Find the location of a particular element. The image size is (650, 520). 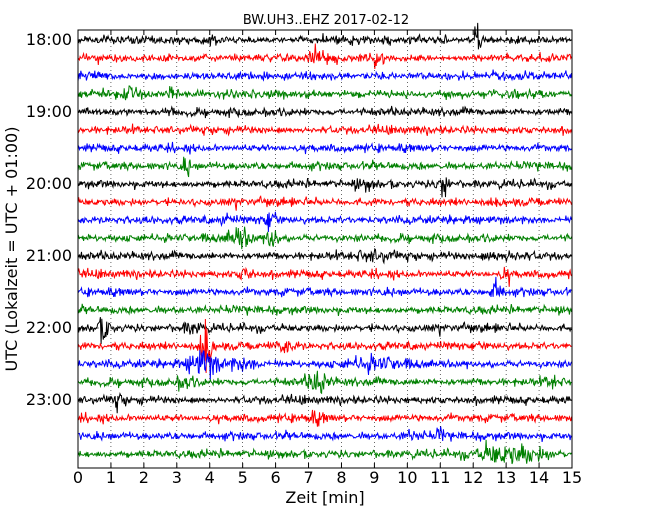

x-tick-label: 12 is located at coordinates (473, 477).